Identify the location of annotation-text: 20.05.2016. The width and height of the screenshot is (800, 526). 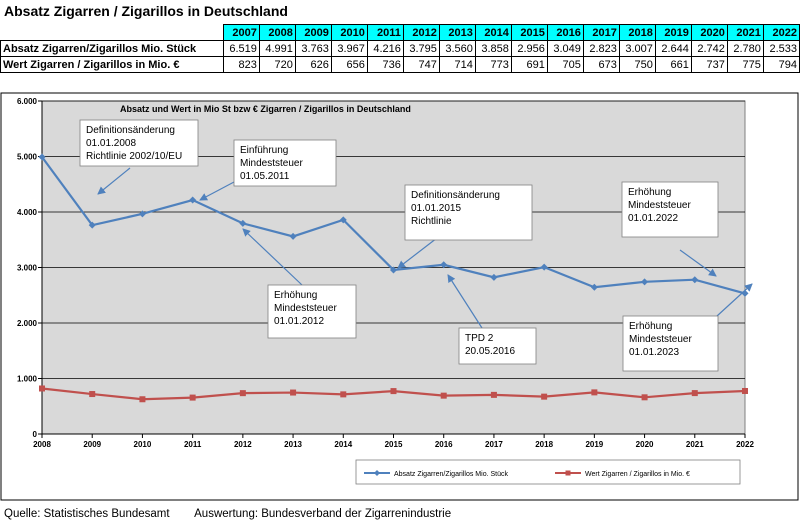
(490, 351).